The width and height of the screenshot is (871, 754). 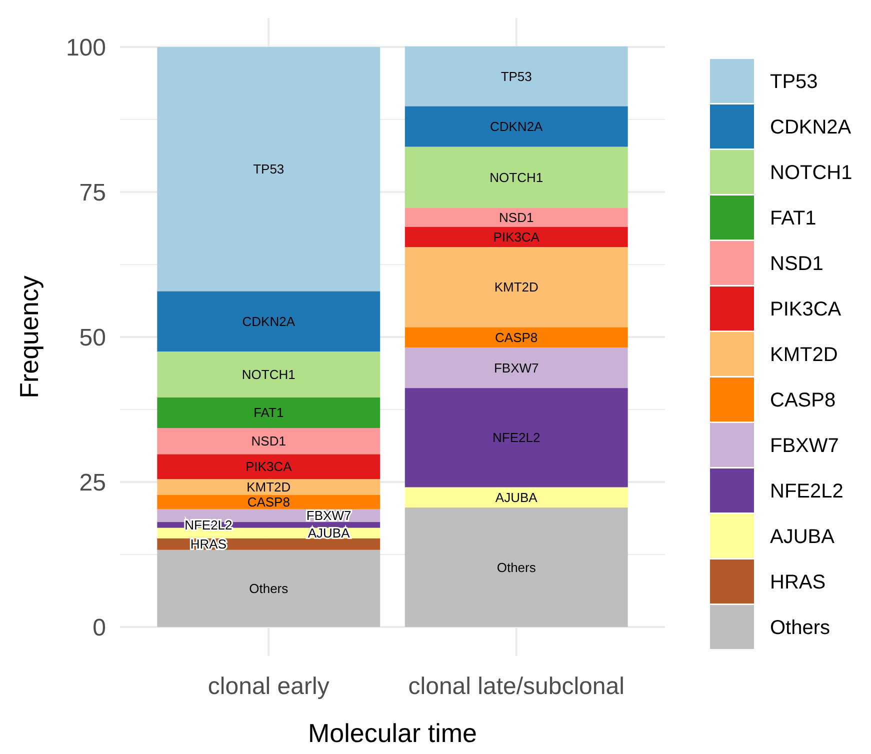 What do you see at coordinates (797, 264) in the screenshot?
I see `legend-label: NSD1` at bounding box center [797, 264].